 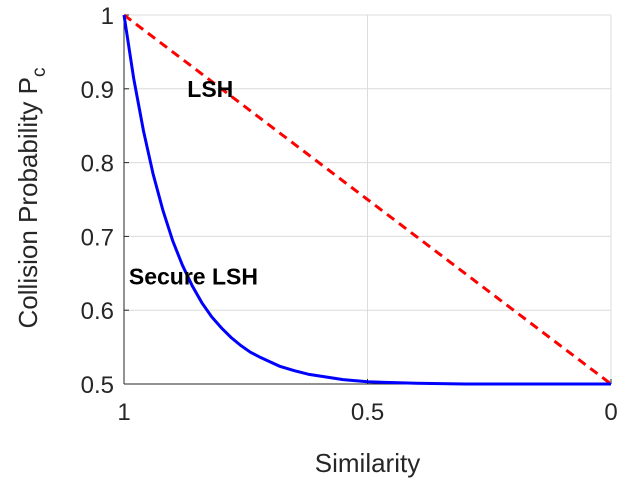 What do you see at coordinates (97, 90) in the screenshot?
I see `y-tick-label-4: 0.9` at bounding box center [97, 90].